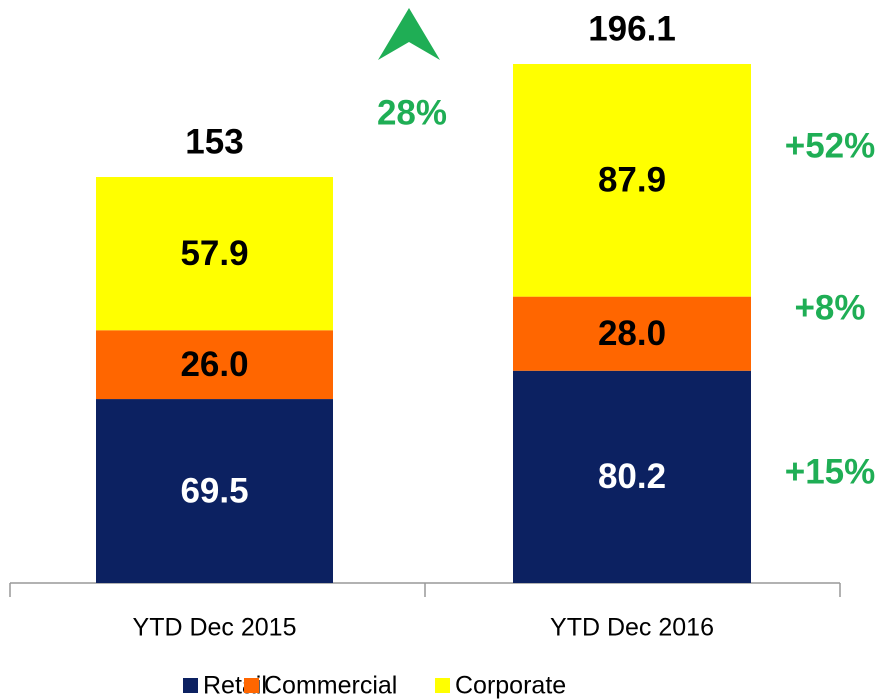  Describe the element at coordinates (215, 628) in the screenshot. I see `category-label: YTD Dec 2015` at that location.